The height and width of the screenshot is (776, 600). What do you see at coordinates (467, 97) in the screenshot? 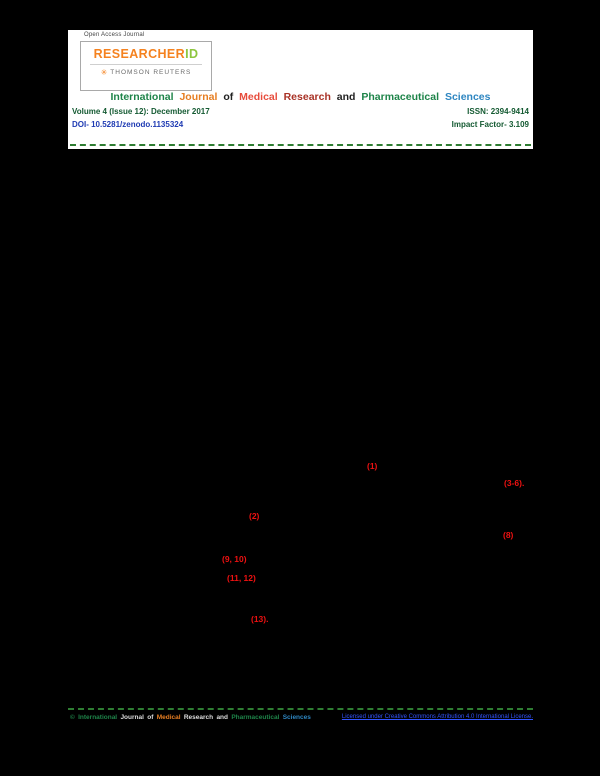
I see `title-word: Sciences` at bounding box center [467, 97].